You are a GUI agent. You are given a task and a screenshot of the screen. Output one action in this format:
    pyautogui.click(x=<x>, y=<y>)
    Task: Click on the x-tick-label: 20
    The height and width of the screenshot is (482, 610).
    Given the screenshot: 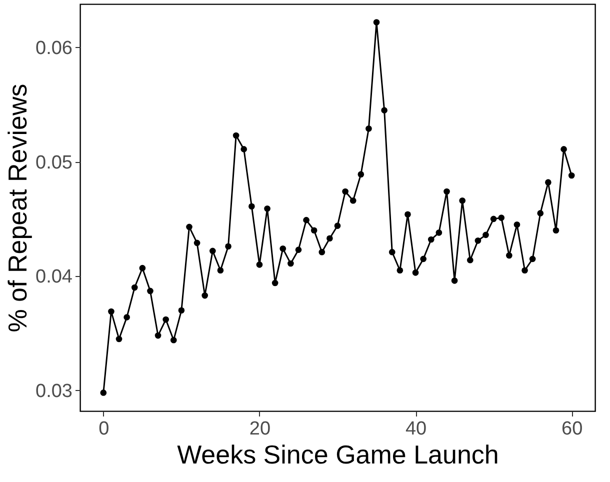 What is the action you would take?
    pyautogui.click(x=260, y=429)
    